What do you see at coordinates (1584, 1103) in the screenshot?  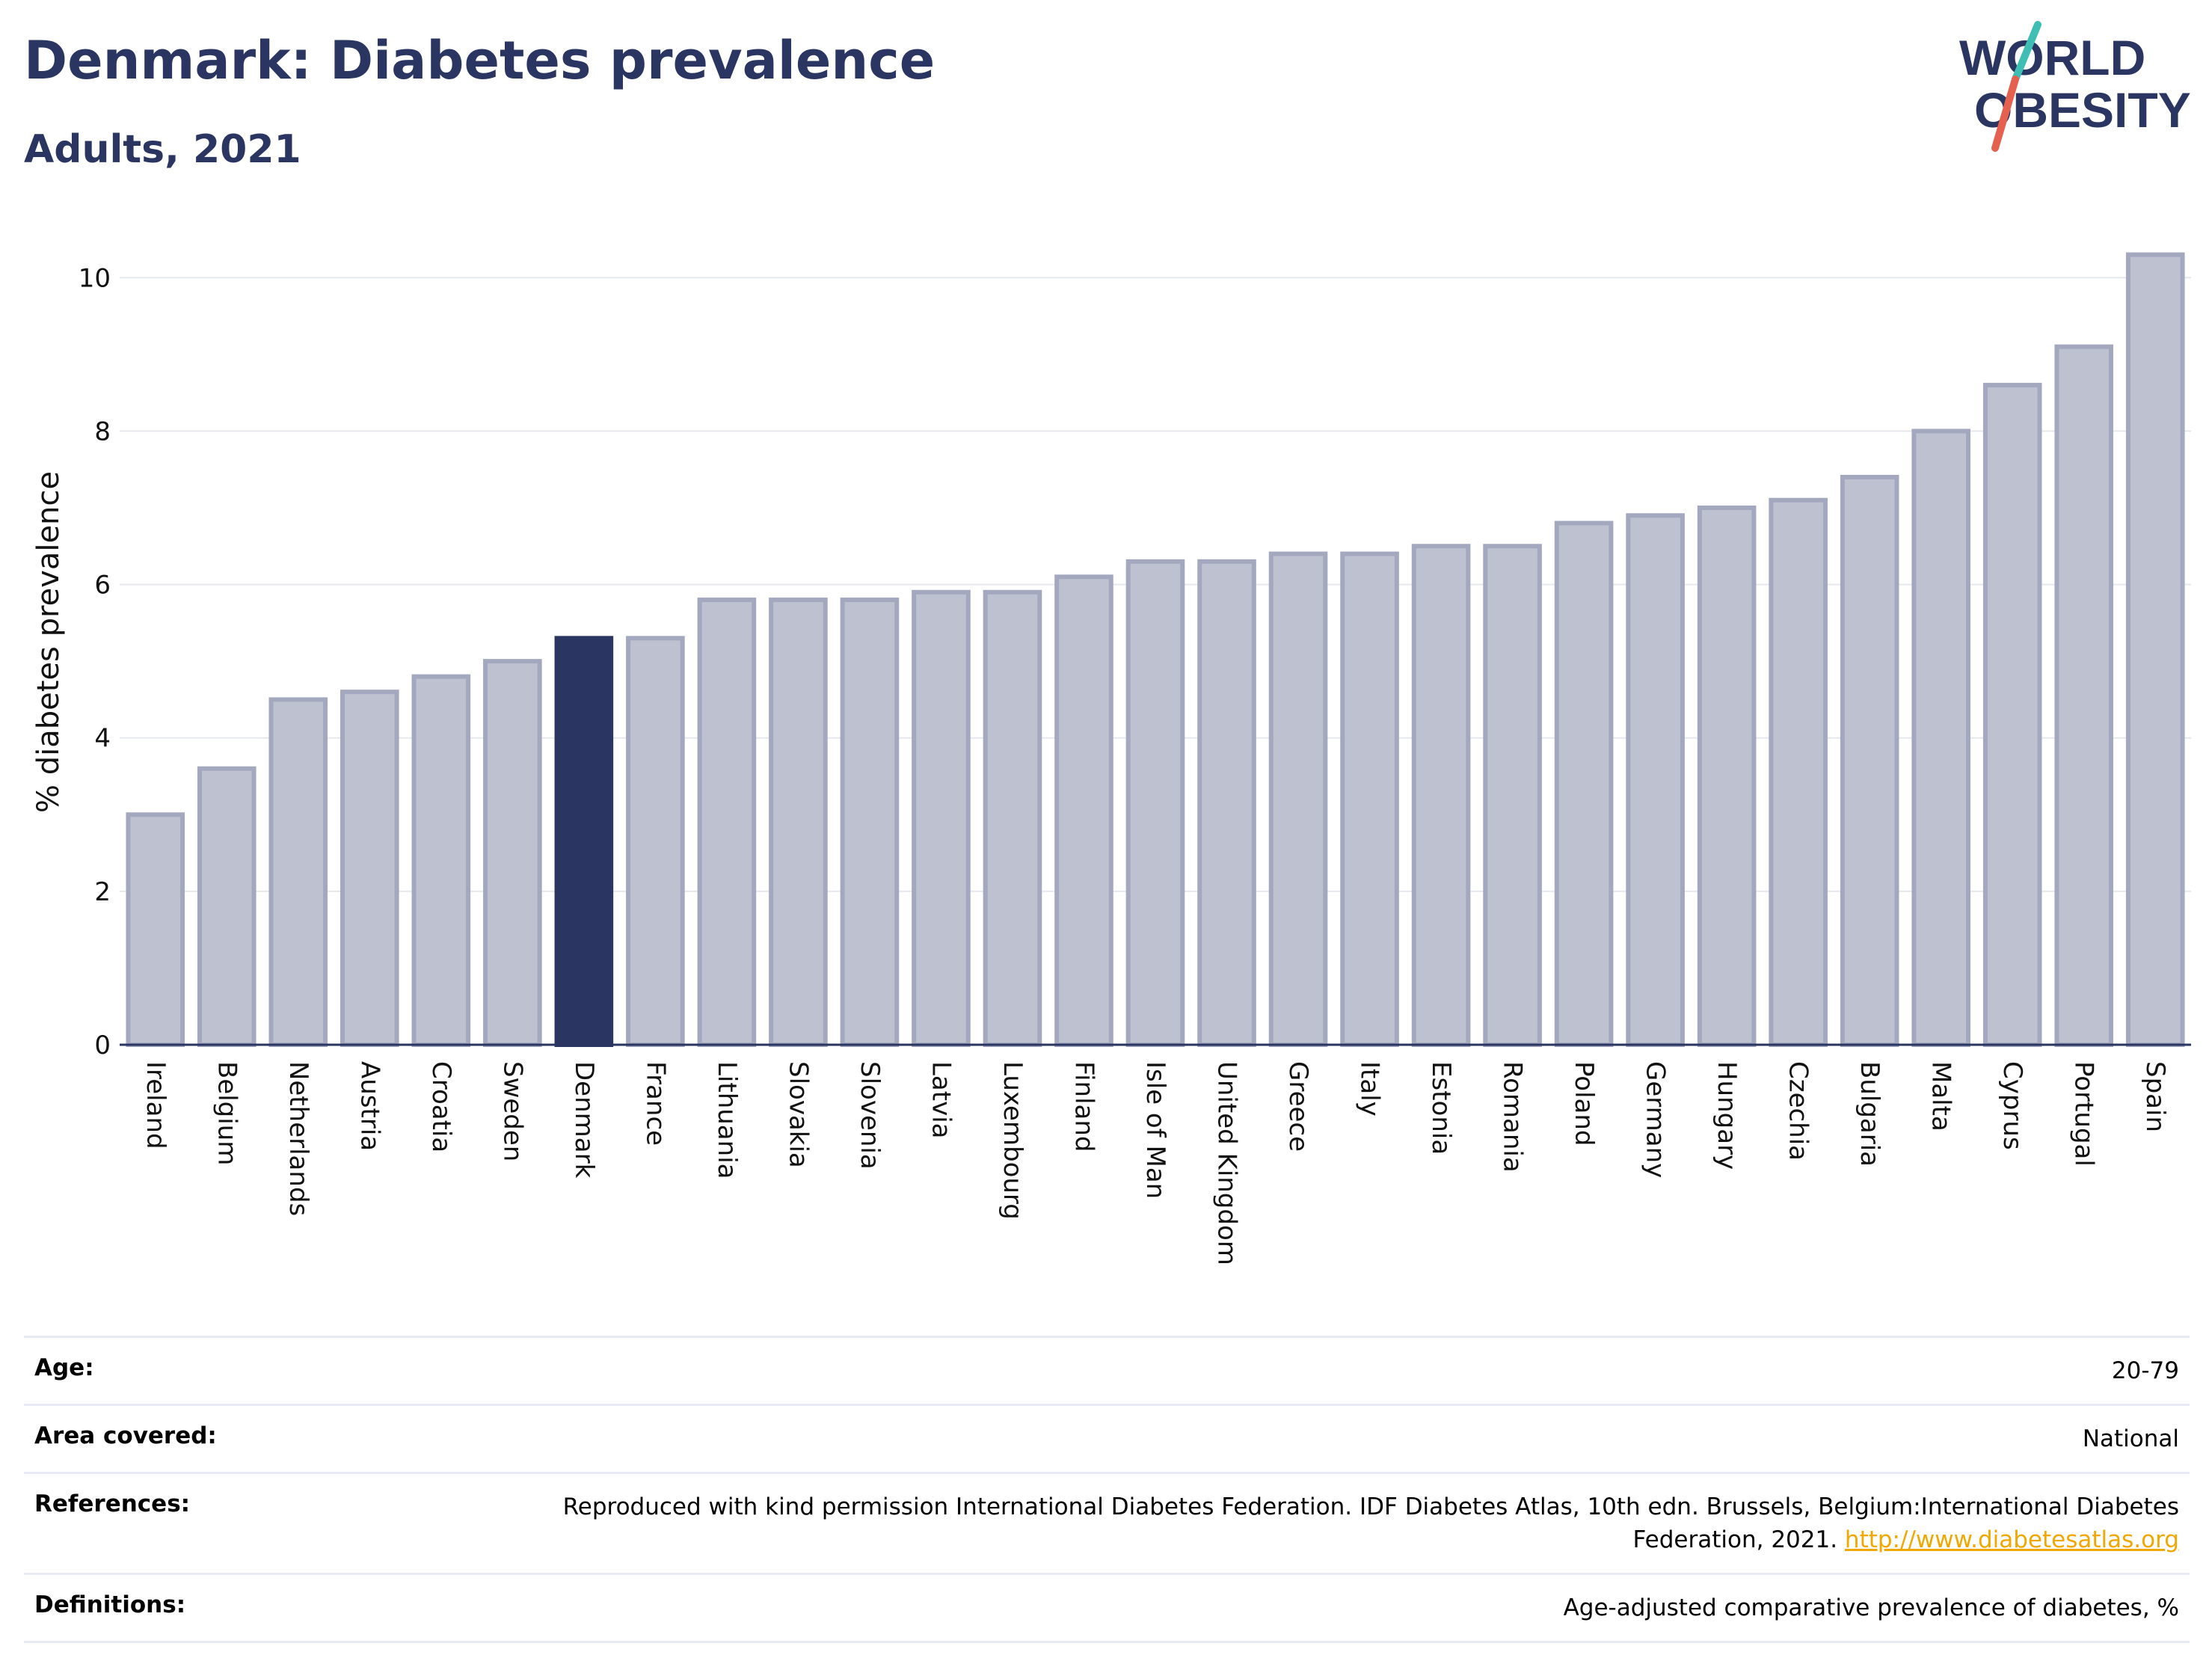 I see `x-tick-label: Poland` at bounding box center [1584, 1103].